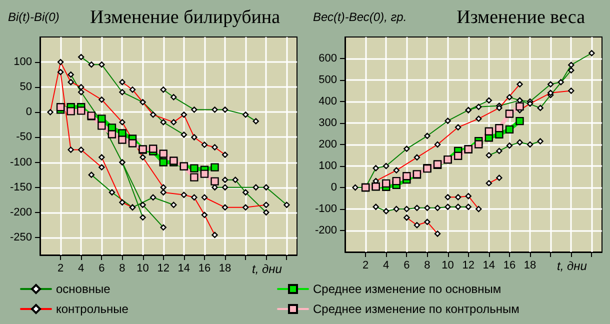 The image size is (610, 324). I want to click on y-axis-title: Вес(t)-Вес(0), гр., so click(360, 17).